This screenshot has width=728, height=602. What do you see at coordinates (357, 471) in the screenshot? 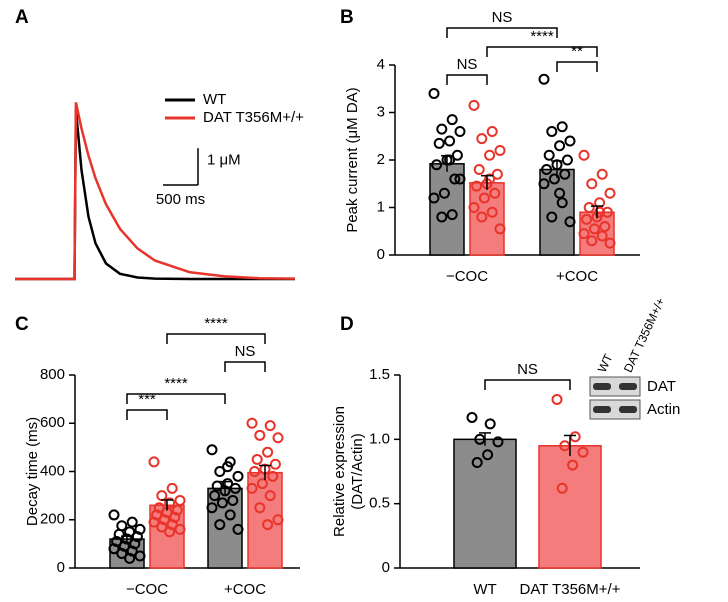
I see `y-axis-label: (DAT/Actin)` at bounding box center [357, 471].